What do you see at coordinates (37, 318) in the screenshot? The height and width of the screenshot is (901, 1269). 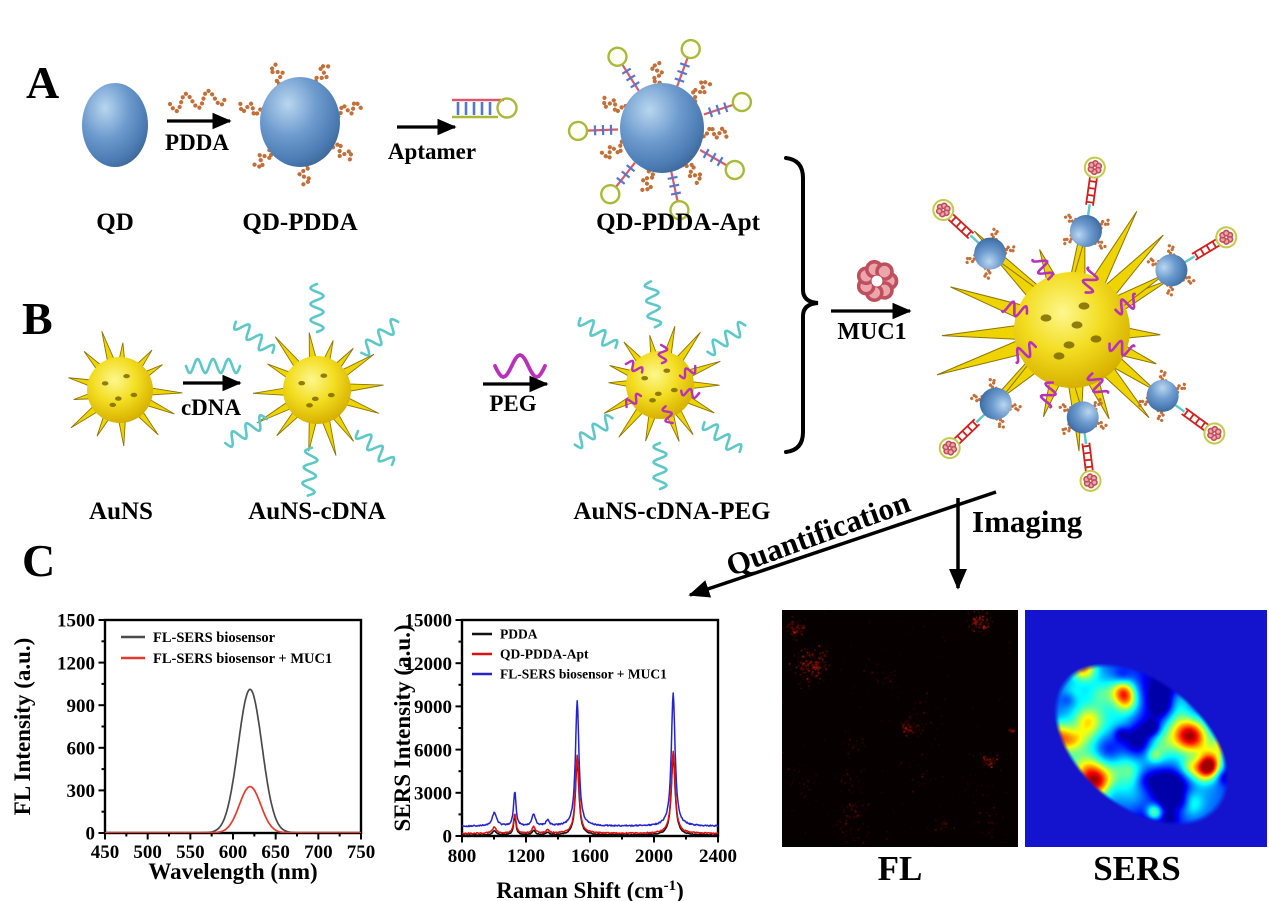 I see `panel-b-label: B` at bounding box center [37, 318].